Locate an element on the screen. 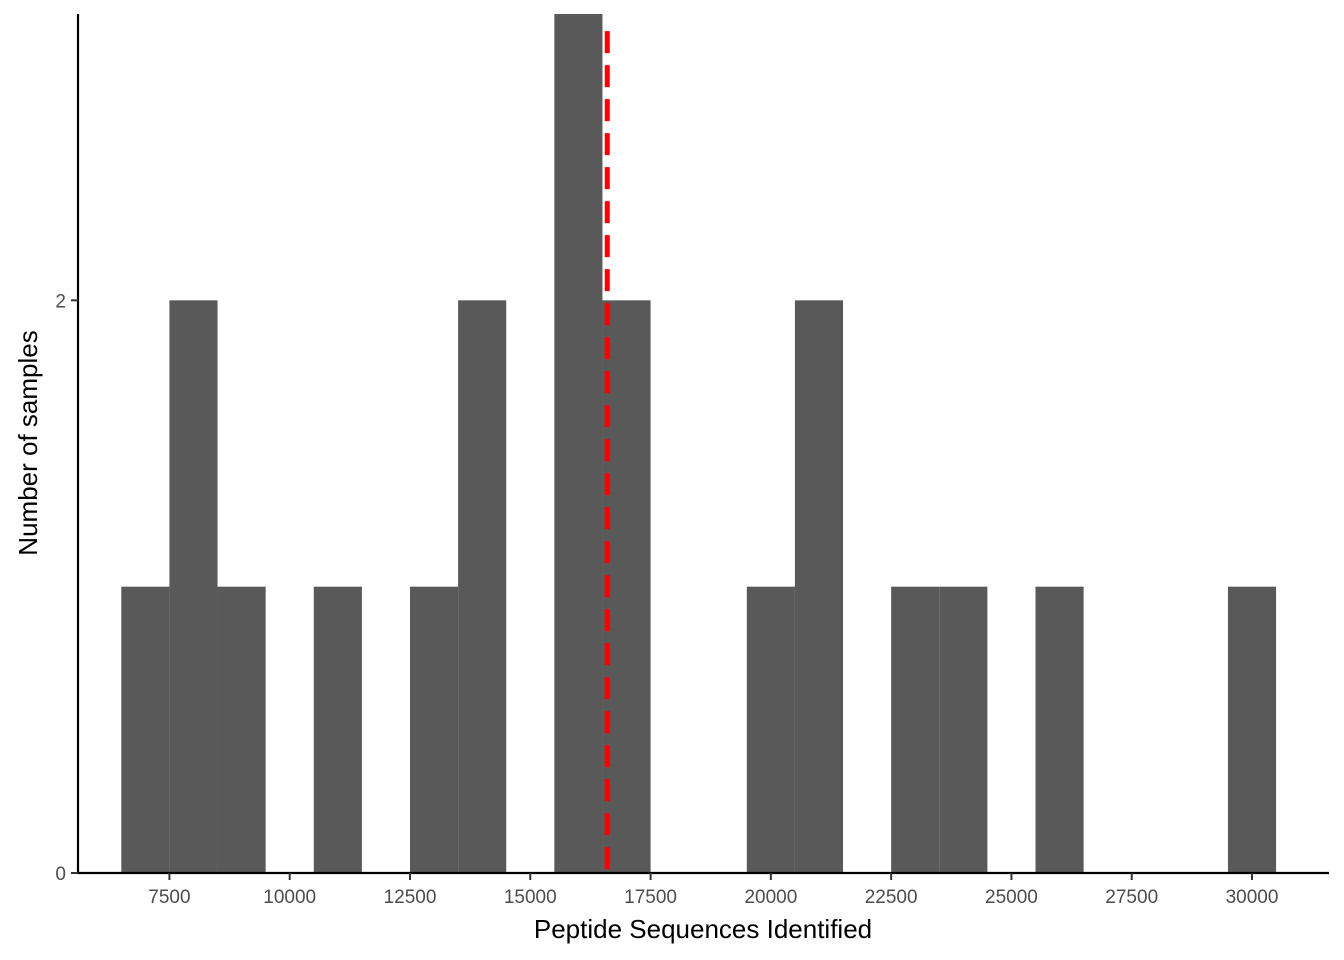 The image size is (1344, 960). x-tick-label: 17500 is located at coordinates (650, 897).